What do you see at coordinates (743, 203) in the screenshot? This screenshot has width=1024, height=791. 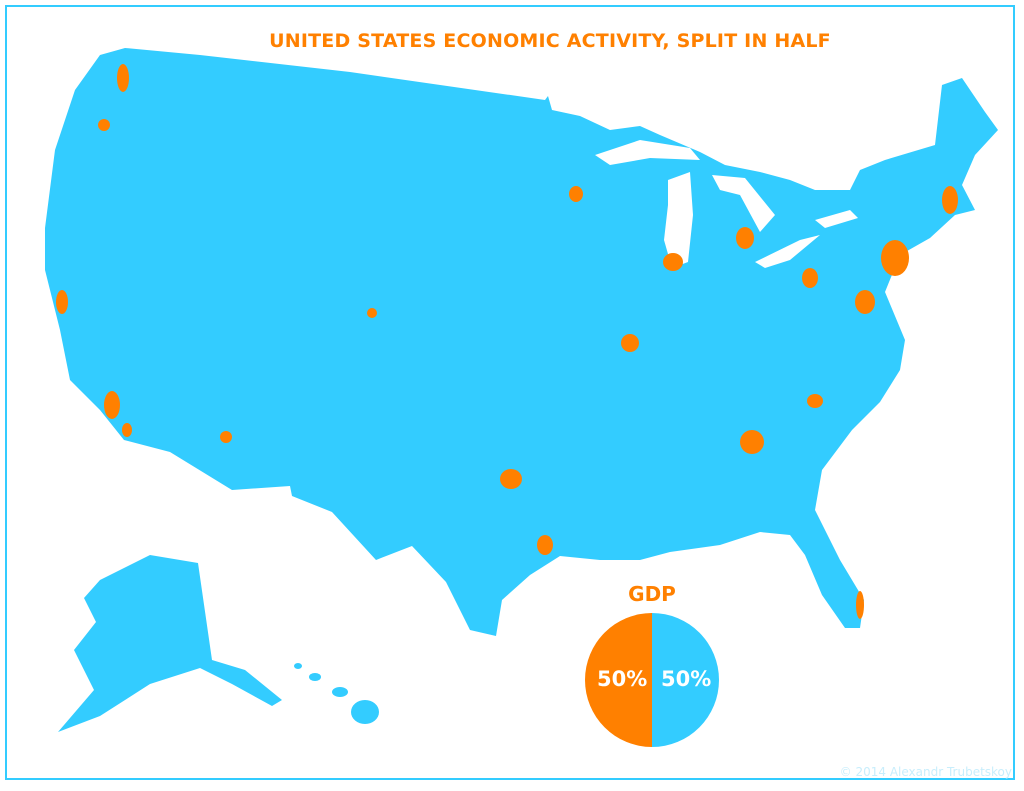 I see `lake-huron` at bounding box center [743, 203].